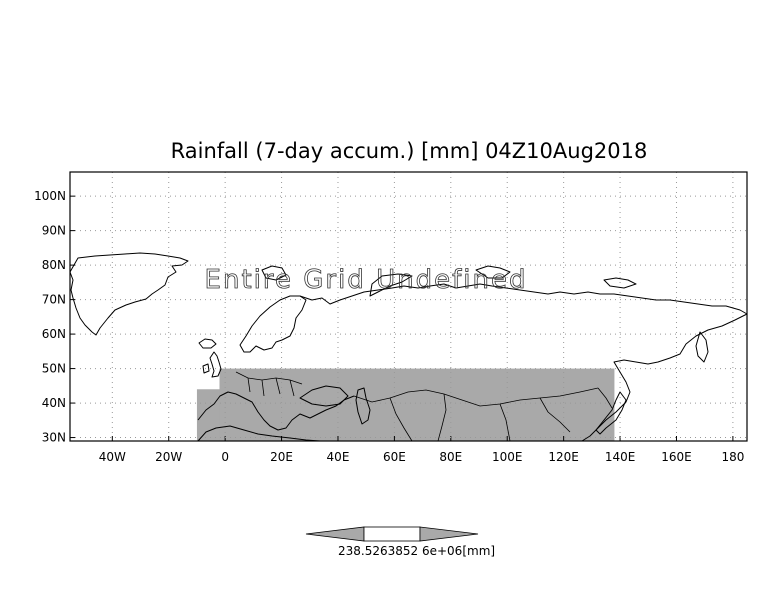 The width and height of the screenshot is (784, 612). I want to click on coastline-caspian-sea, so click(363, 406).